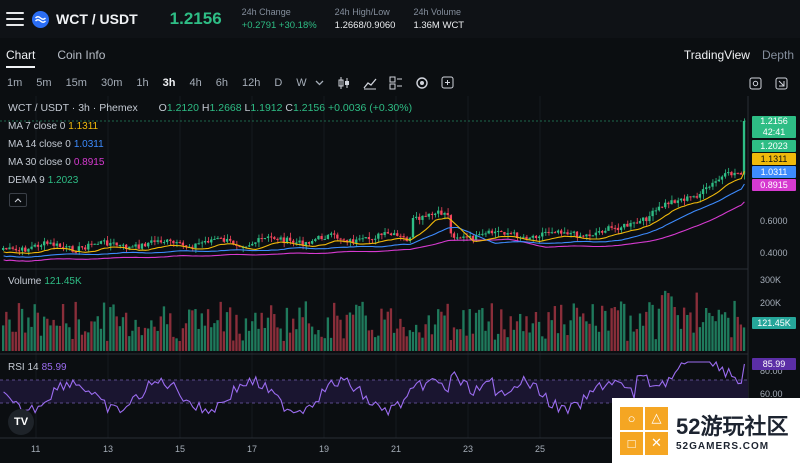 The height and width of the screenshot is (463, 800). What do you see at coordinates (195, 83) in the screenshot?
I see `timeframe-4h: 4h` at bounding box center [195, 83].